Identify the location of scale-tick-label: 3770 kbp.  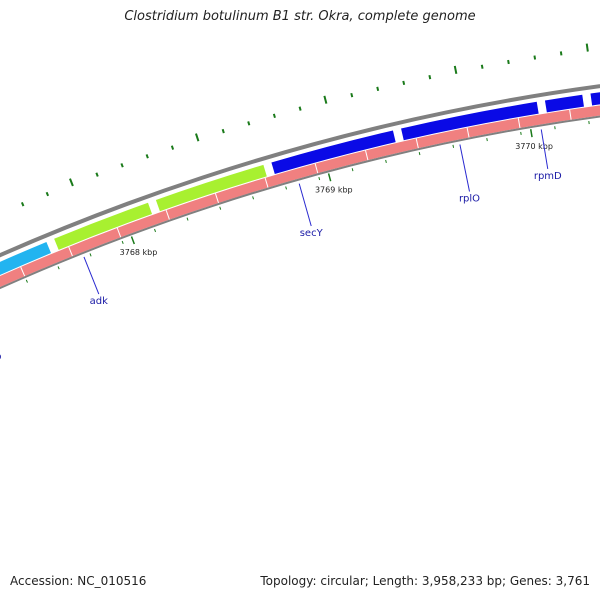
(534, 146).